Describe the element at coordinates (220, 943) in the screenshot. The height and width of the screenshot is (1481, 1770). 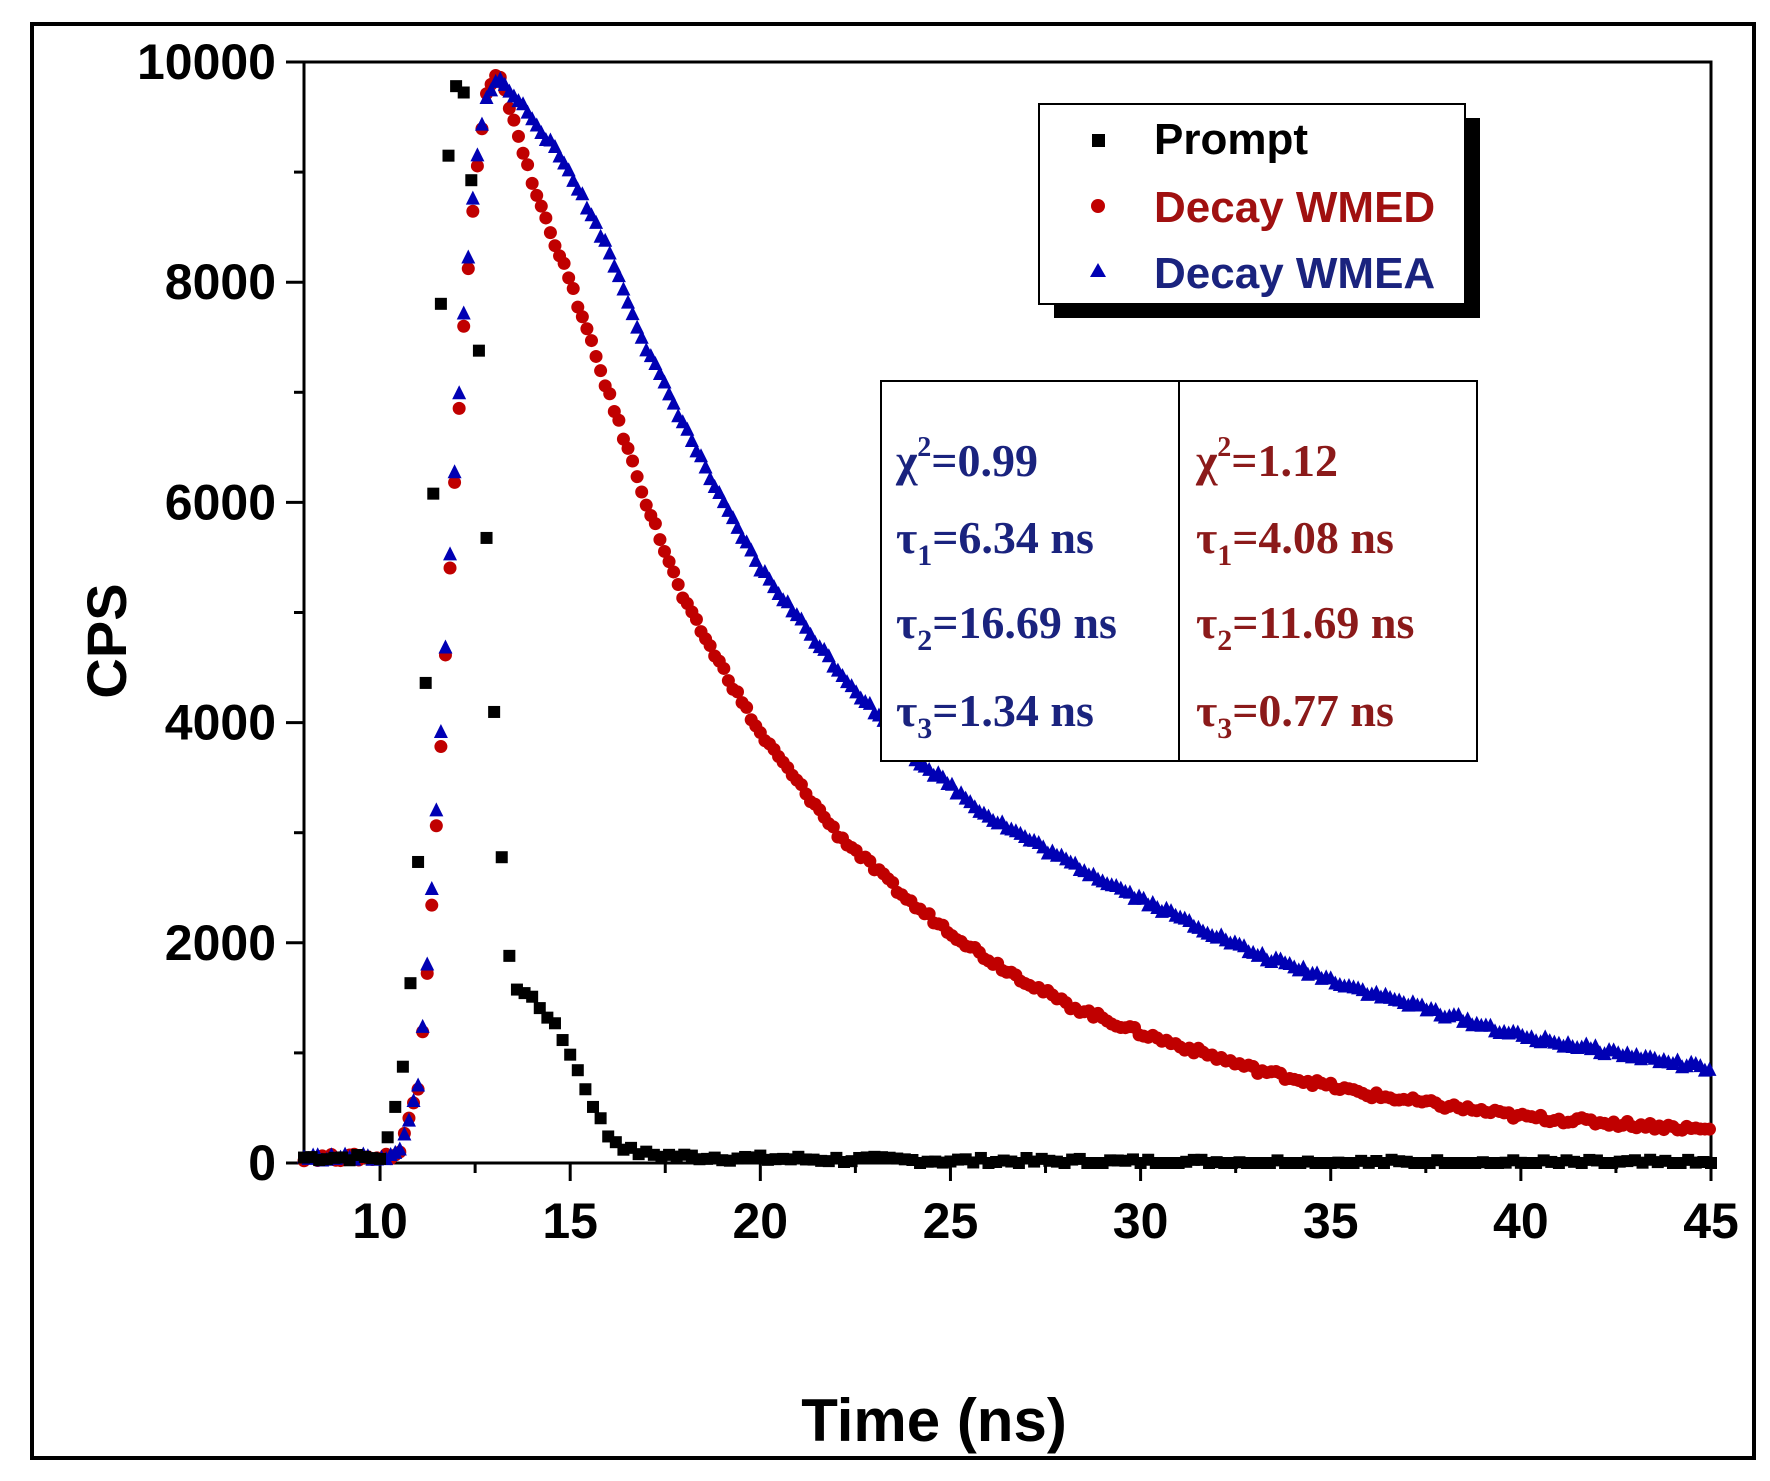
I see `y-tick-label: 2000` at that location.